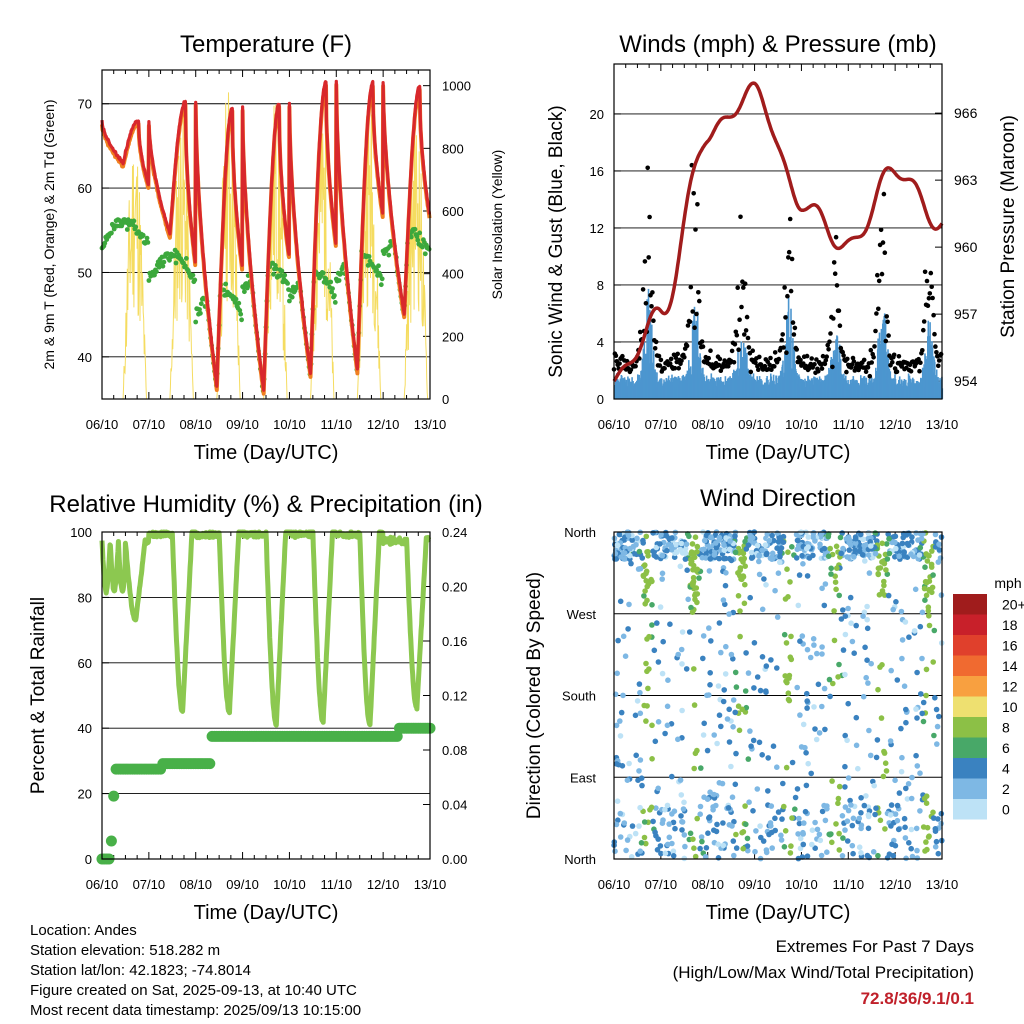 This screenshot has height=1024, width=1024. What do you see at coordinates (336, 424) in the screenshot?
I see `x-tick-label: 11/10` at bounding box center [336, 424].